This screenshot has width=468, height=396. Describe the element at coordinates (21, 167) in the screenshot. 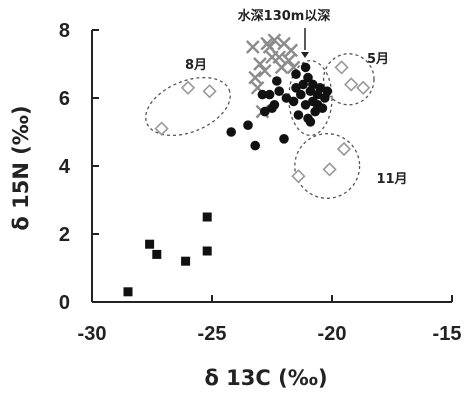

I see `y-axis-title: δ 15N (‰)` at that location.